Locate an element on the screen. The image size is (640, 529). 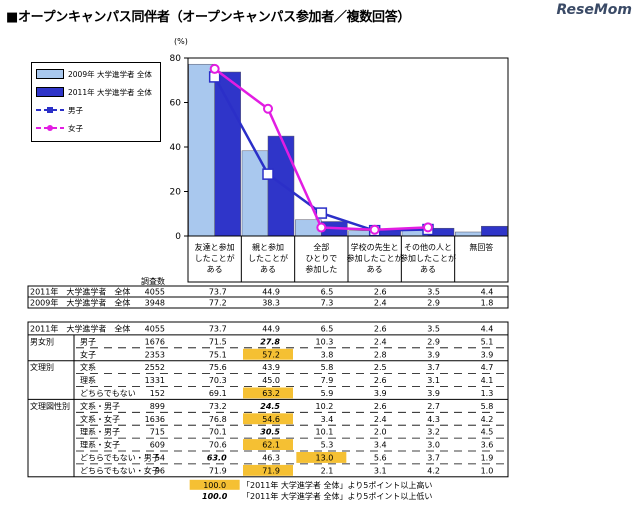
cell-value: 4.4 is located at coordinates (487, 329).